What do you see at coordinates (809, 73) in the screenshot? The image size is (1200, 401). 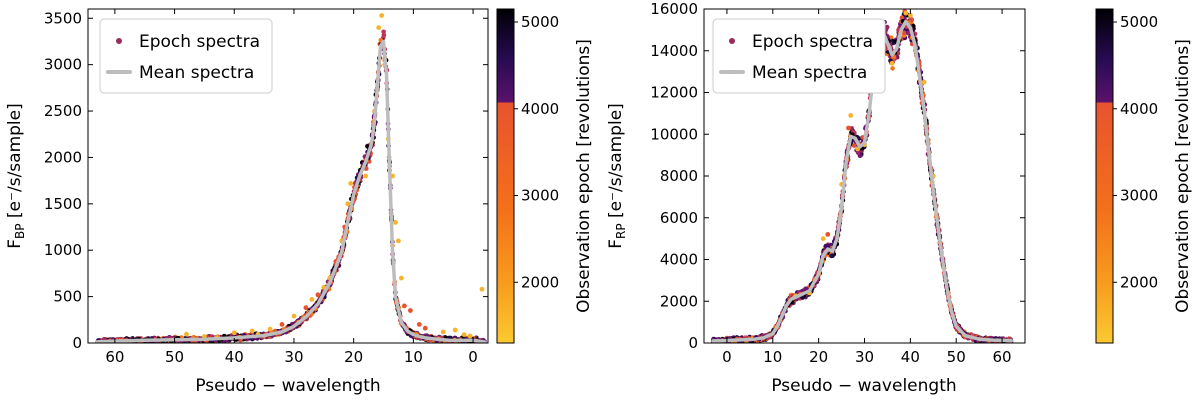 I see `rp-legend-mean-label: Mean spectra` at bounding box center [809, 73].